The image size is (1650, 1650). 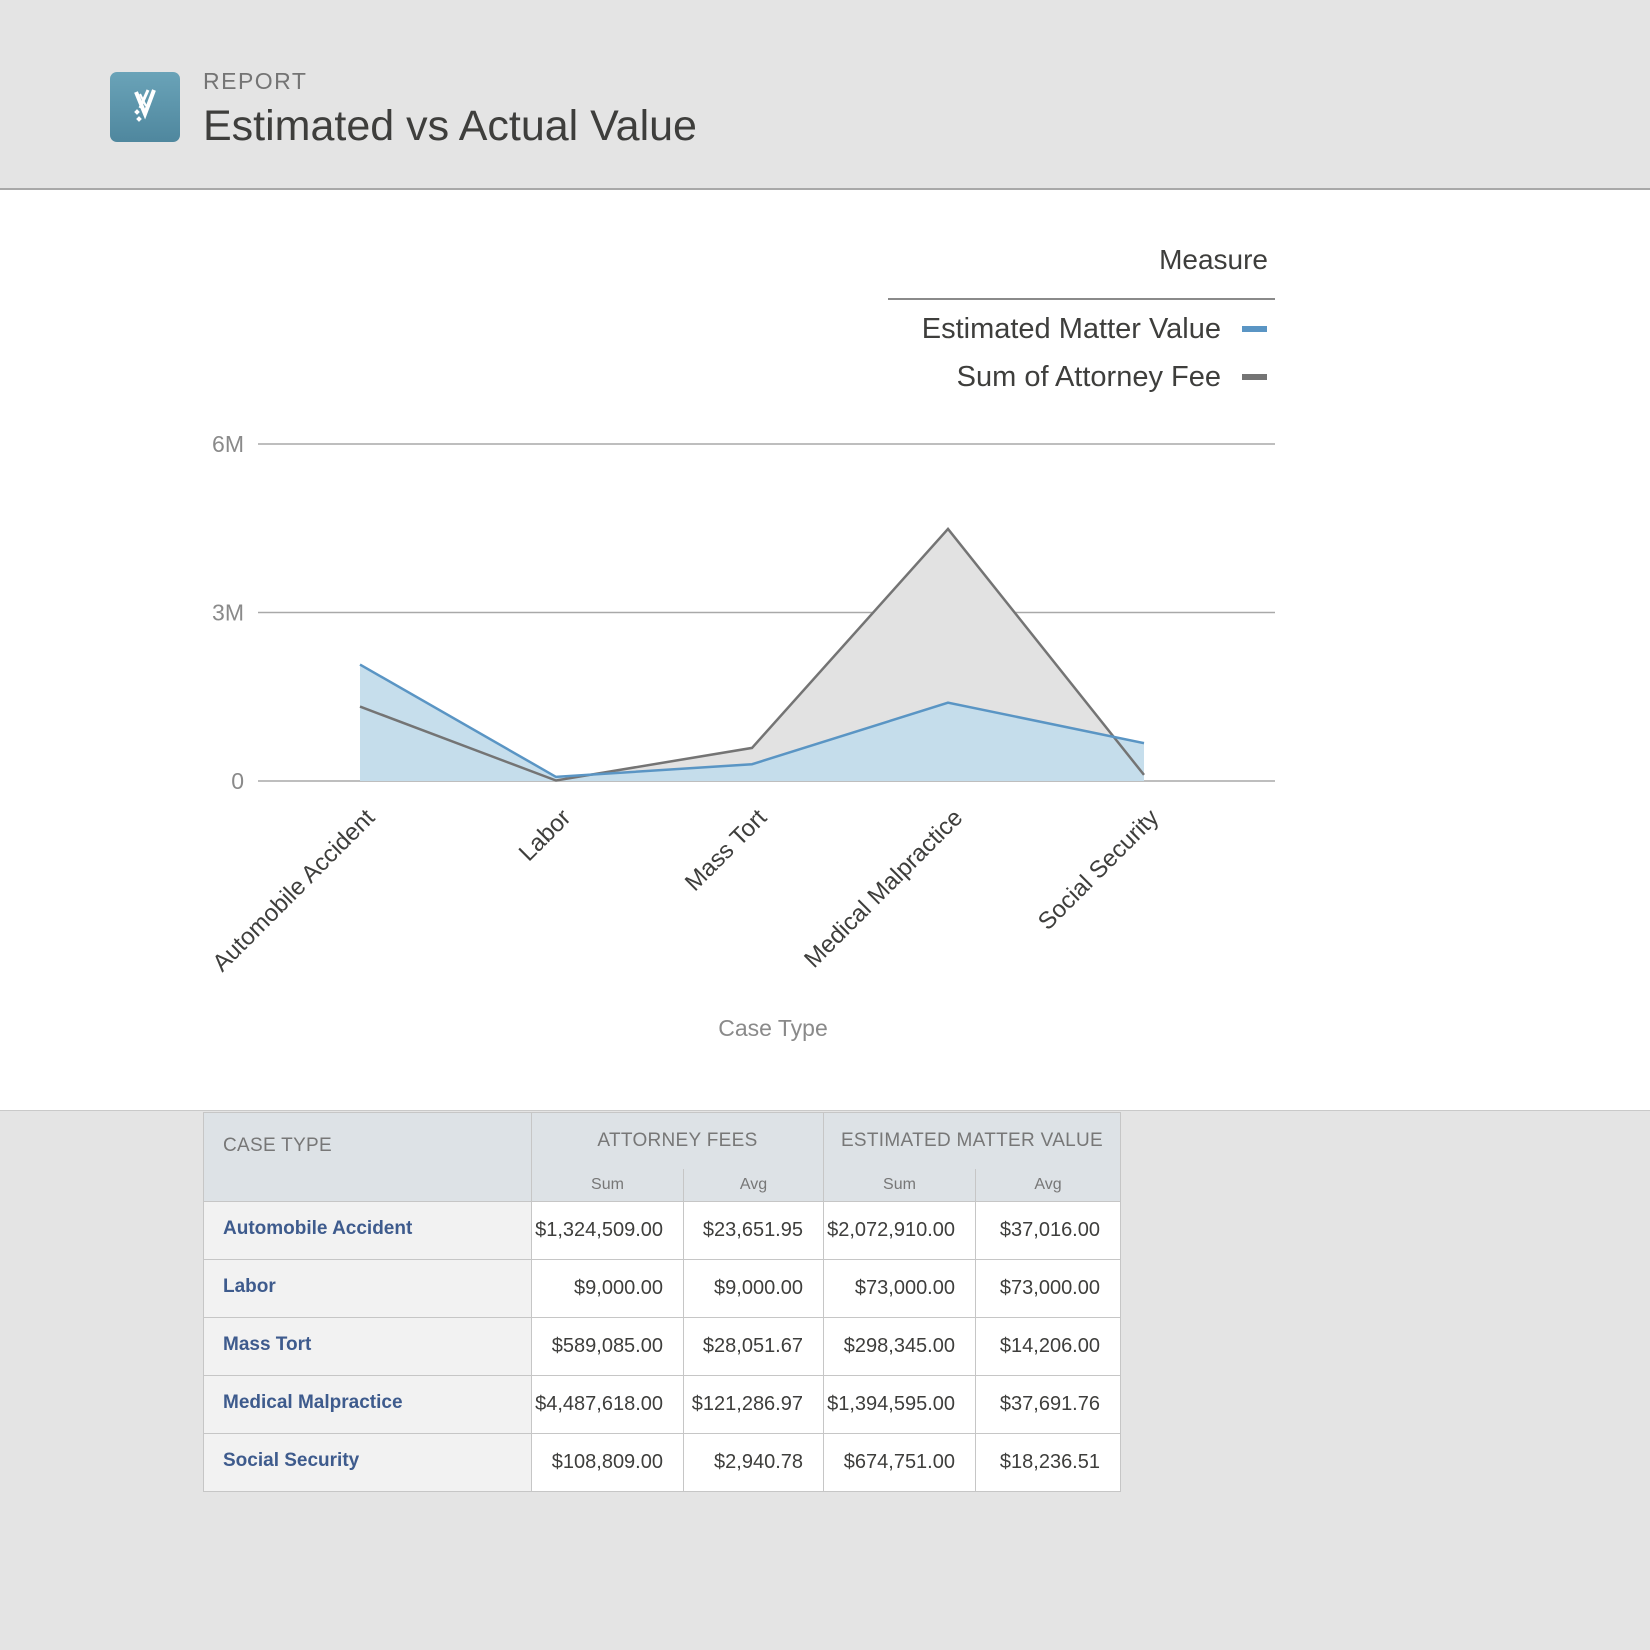 I want to click on emv-avg-cell: $18,236.51, so click(x=1048, y=1462).